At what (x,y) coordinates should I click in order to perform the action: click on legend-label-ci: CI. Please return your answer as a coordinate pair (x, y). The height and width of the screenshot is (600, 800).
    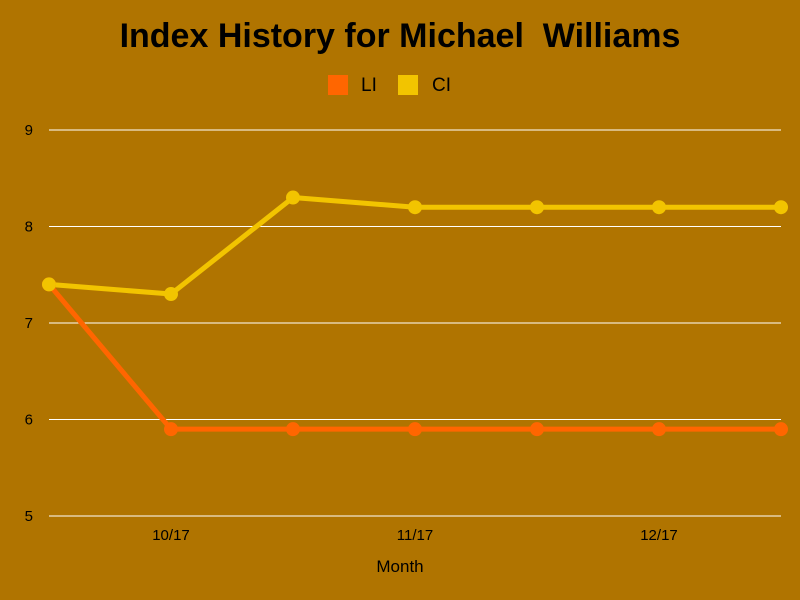
    Looking at the image, I should click on (441, 85).